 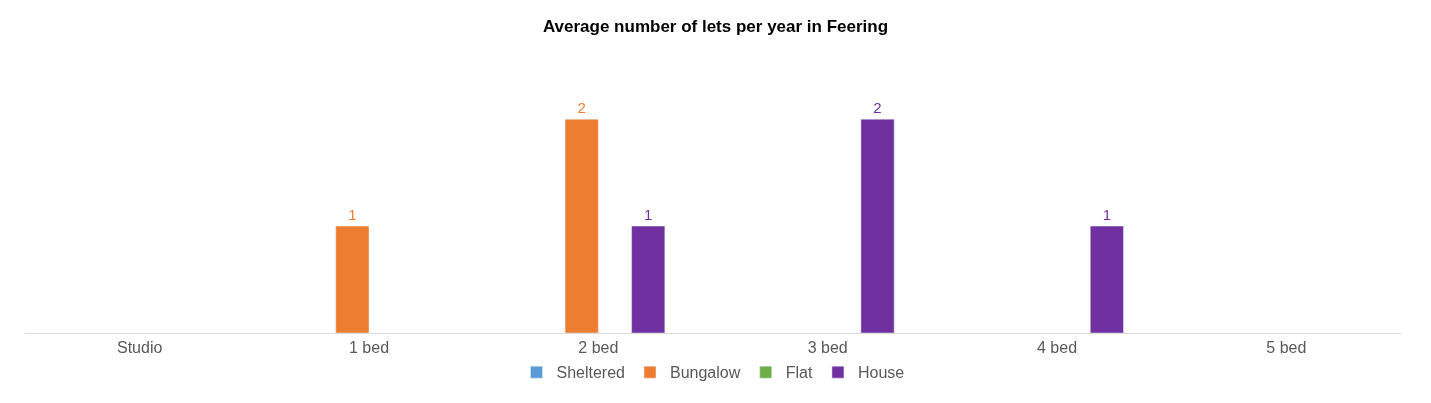 I want to click on legend-label: Flat, so click(x=799, y=373).